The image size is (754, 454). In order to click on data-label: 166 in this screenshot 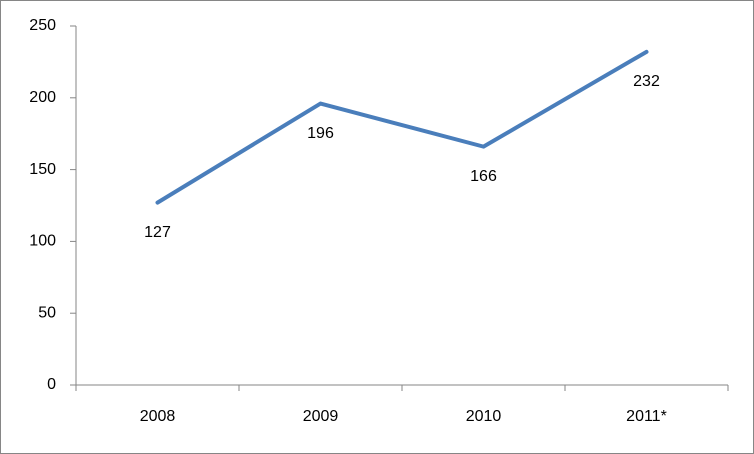, I will do `click(483, 176)`.